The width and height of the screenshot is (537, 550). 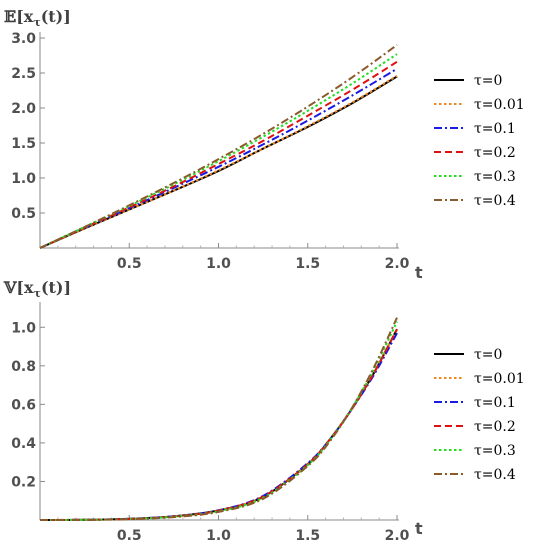 What do you see at coordinates (23, 214) in the screenshot?
I see `y-tick-label: 0.5` at bounding box center [23, 214].